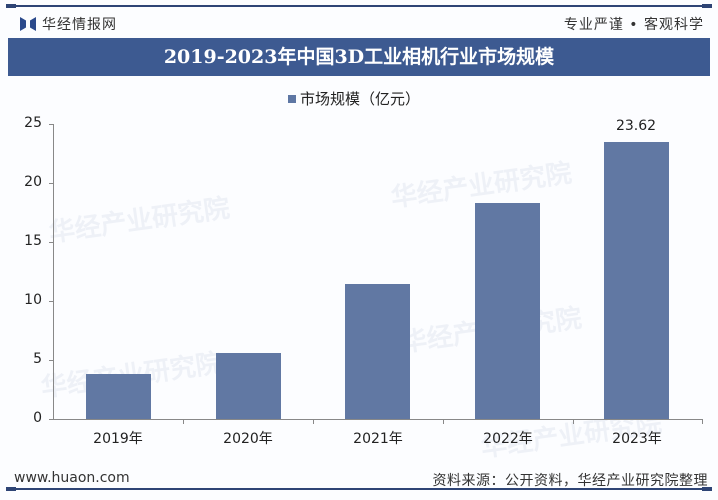 The image size is (718, 500). I want to click on bar-2021, so click(377, 351).